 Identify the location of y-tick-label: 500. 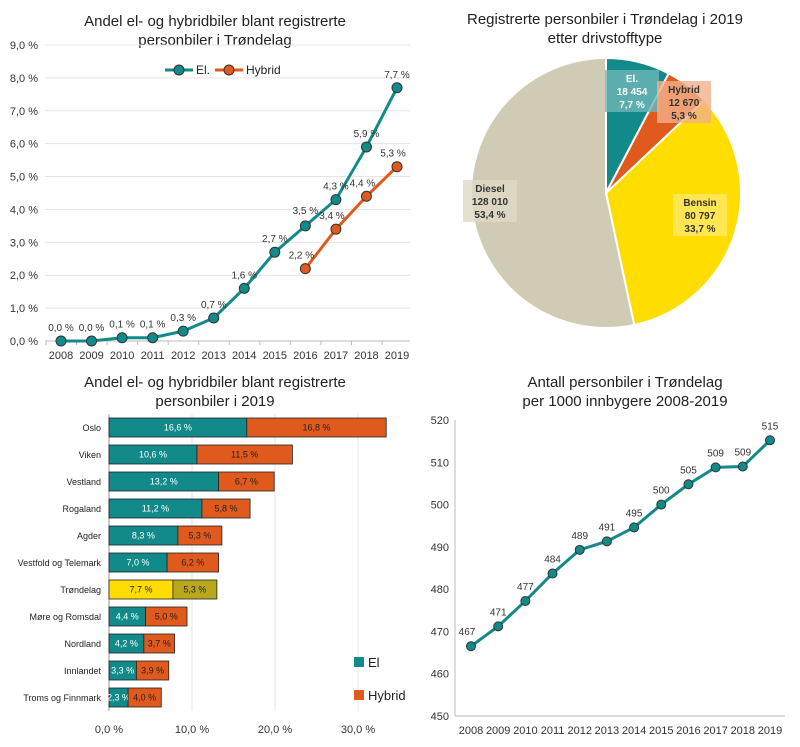
(440, 506).